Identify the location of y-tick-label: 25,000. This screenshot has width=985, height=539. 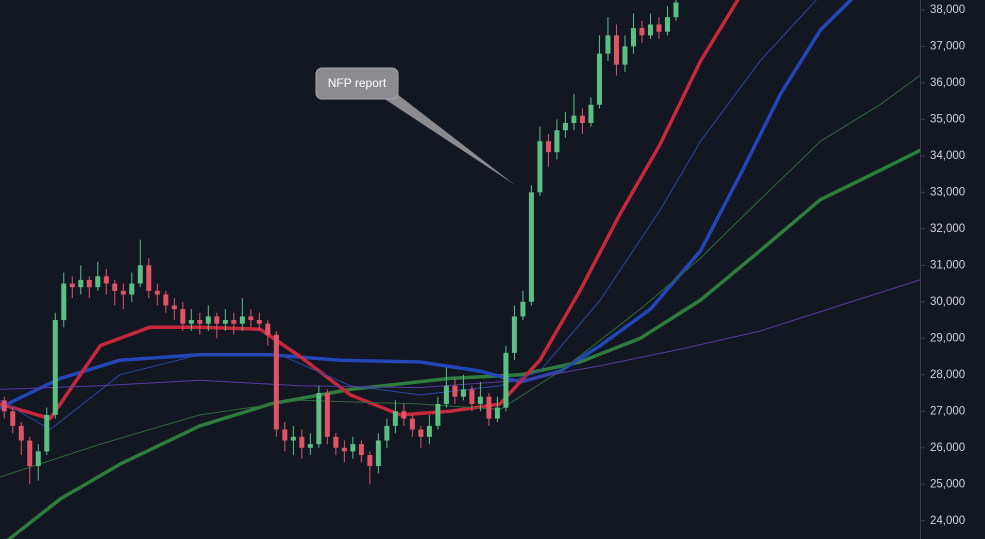
(947, 484).